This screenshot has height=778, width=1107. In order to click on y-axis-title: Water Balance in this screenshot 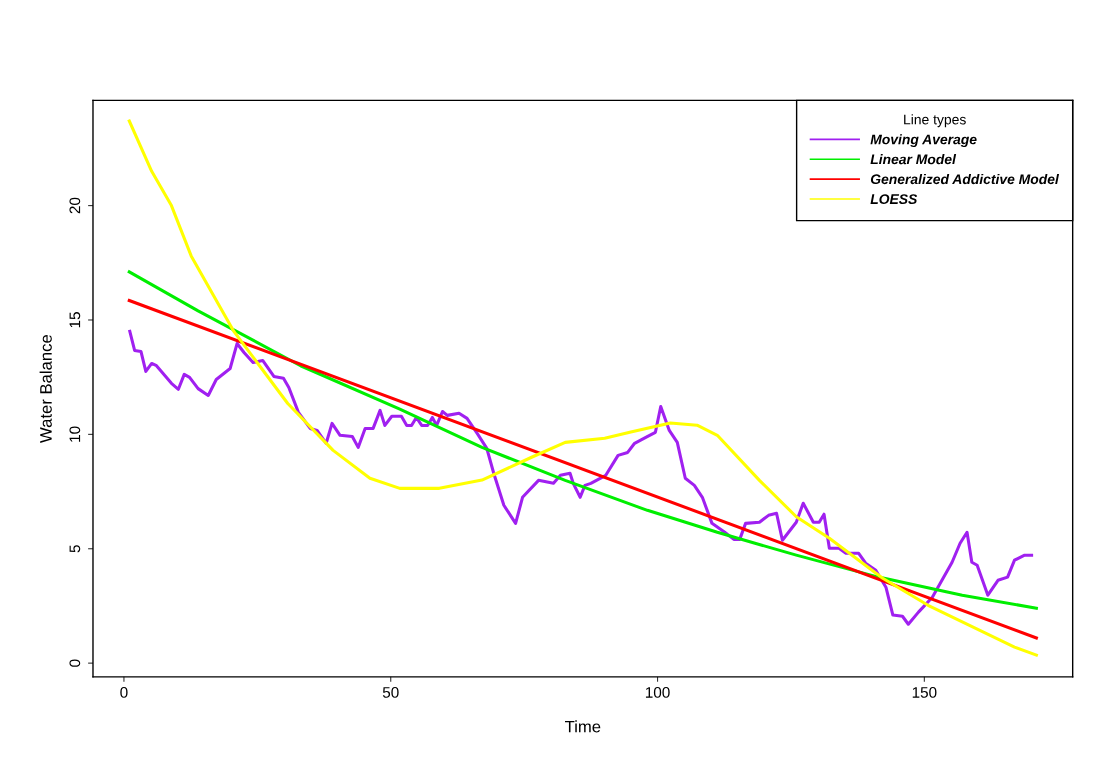, I will do `click(45, 389)`.